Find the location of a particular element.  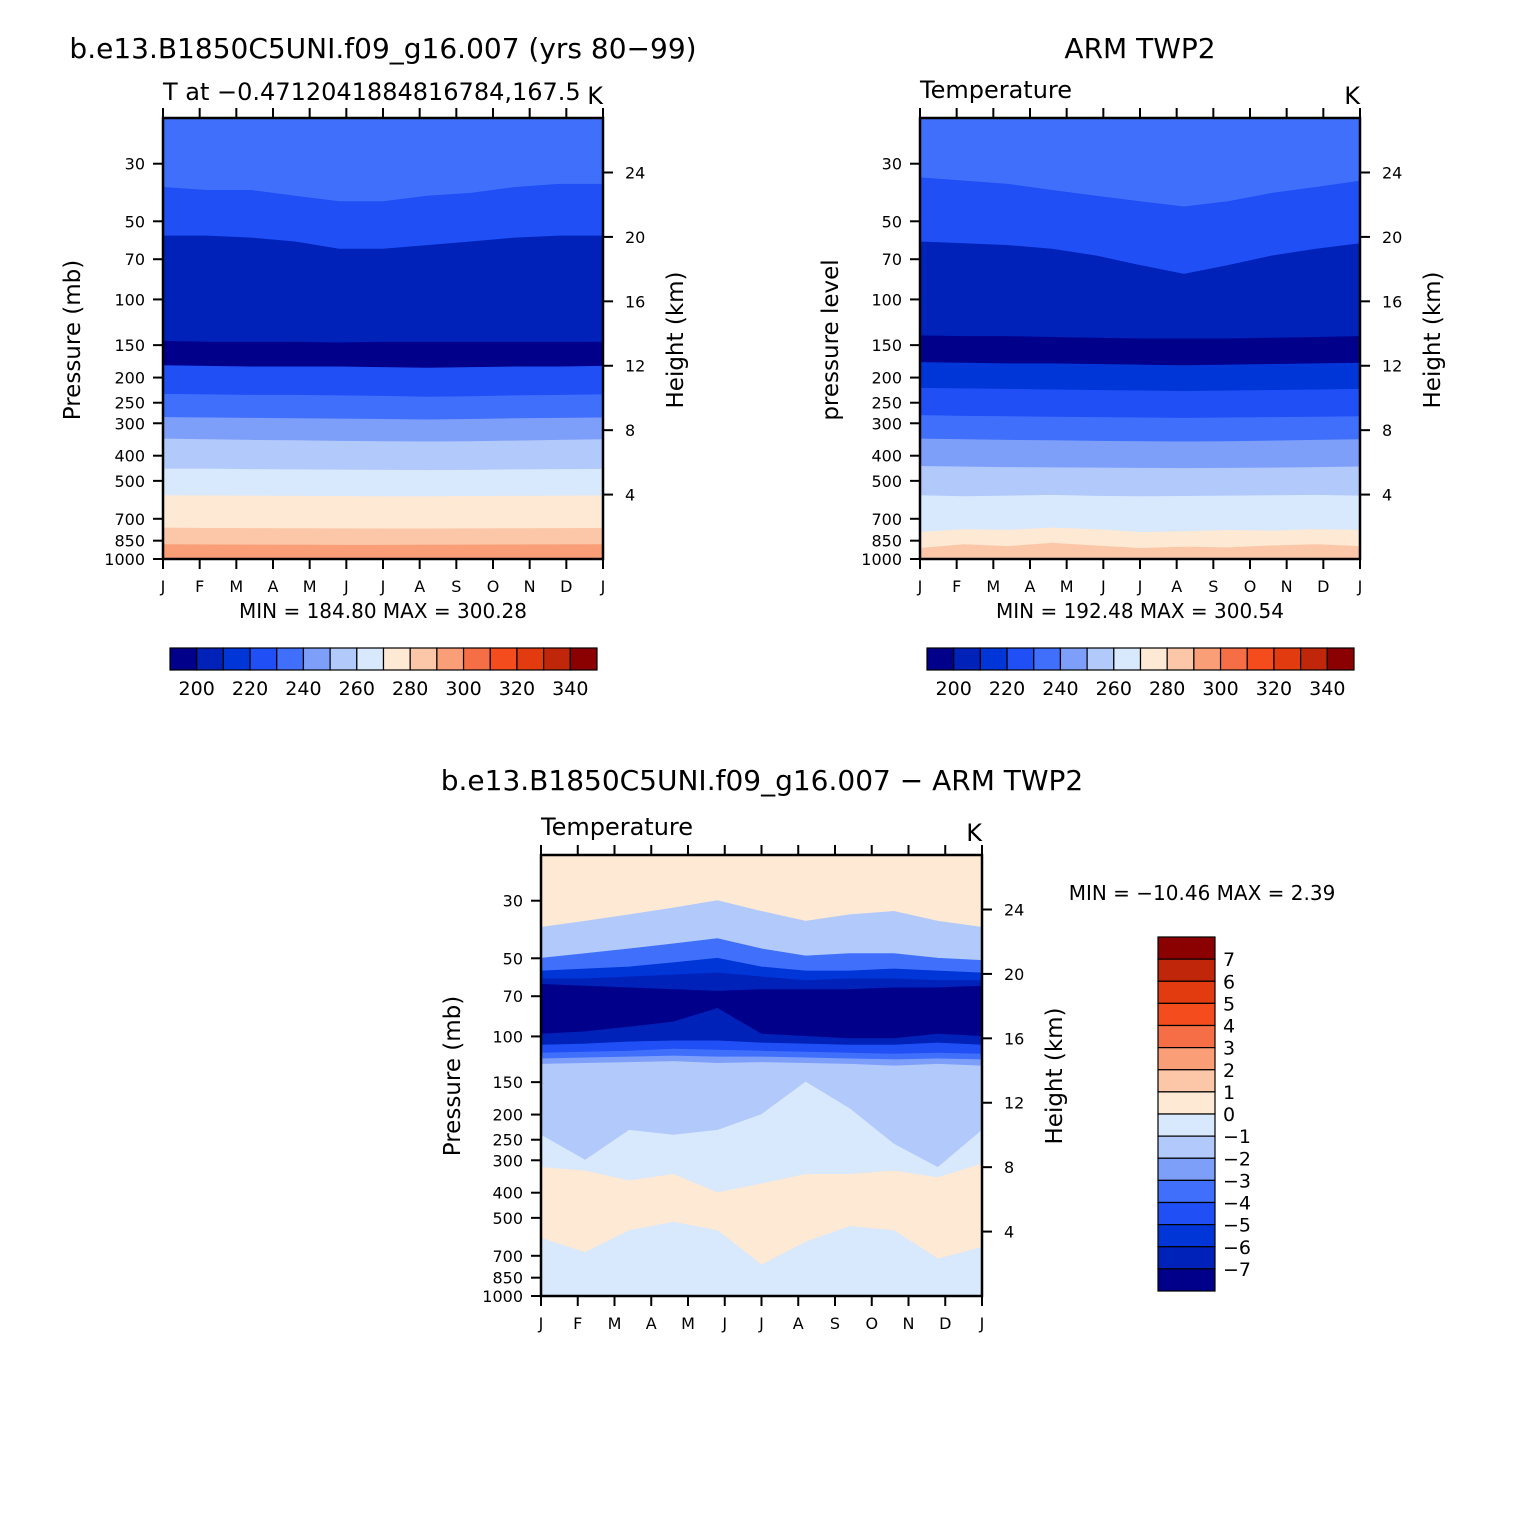

y-tick-label: 850 is located at coordinates (886, 541).